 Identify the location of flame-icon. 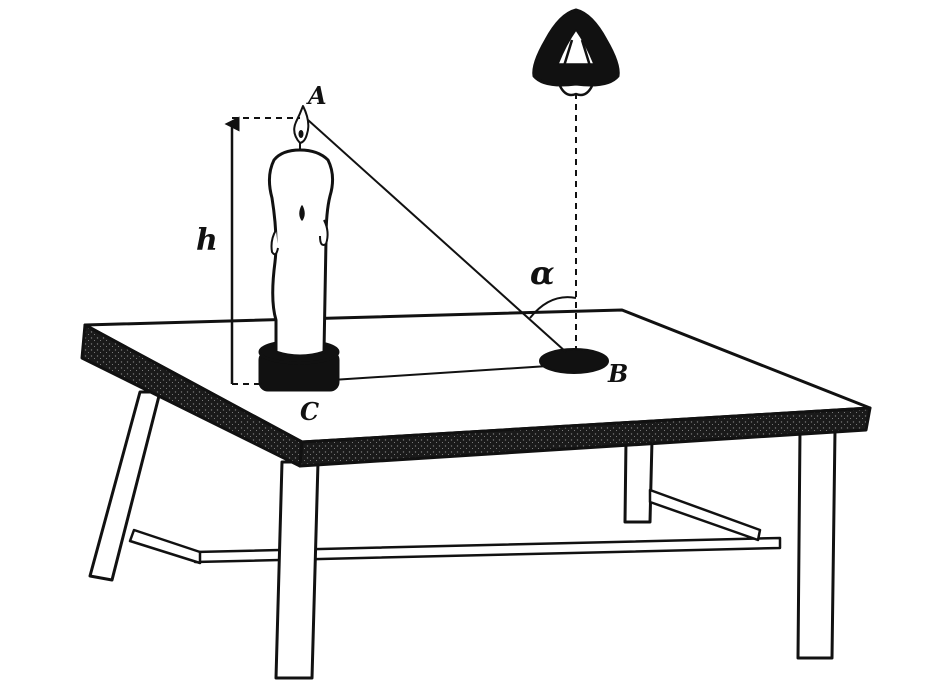
(301, 124).